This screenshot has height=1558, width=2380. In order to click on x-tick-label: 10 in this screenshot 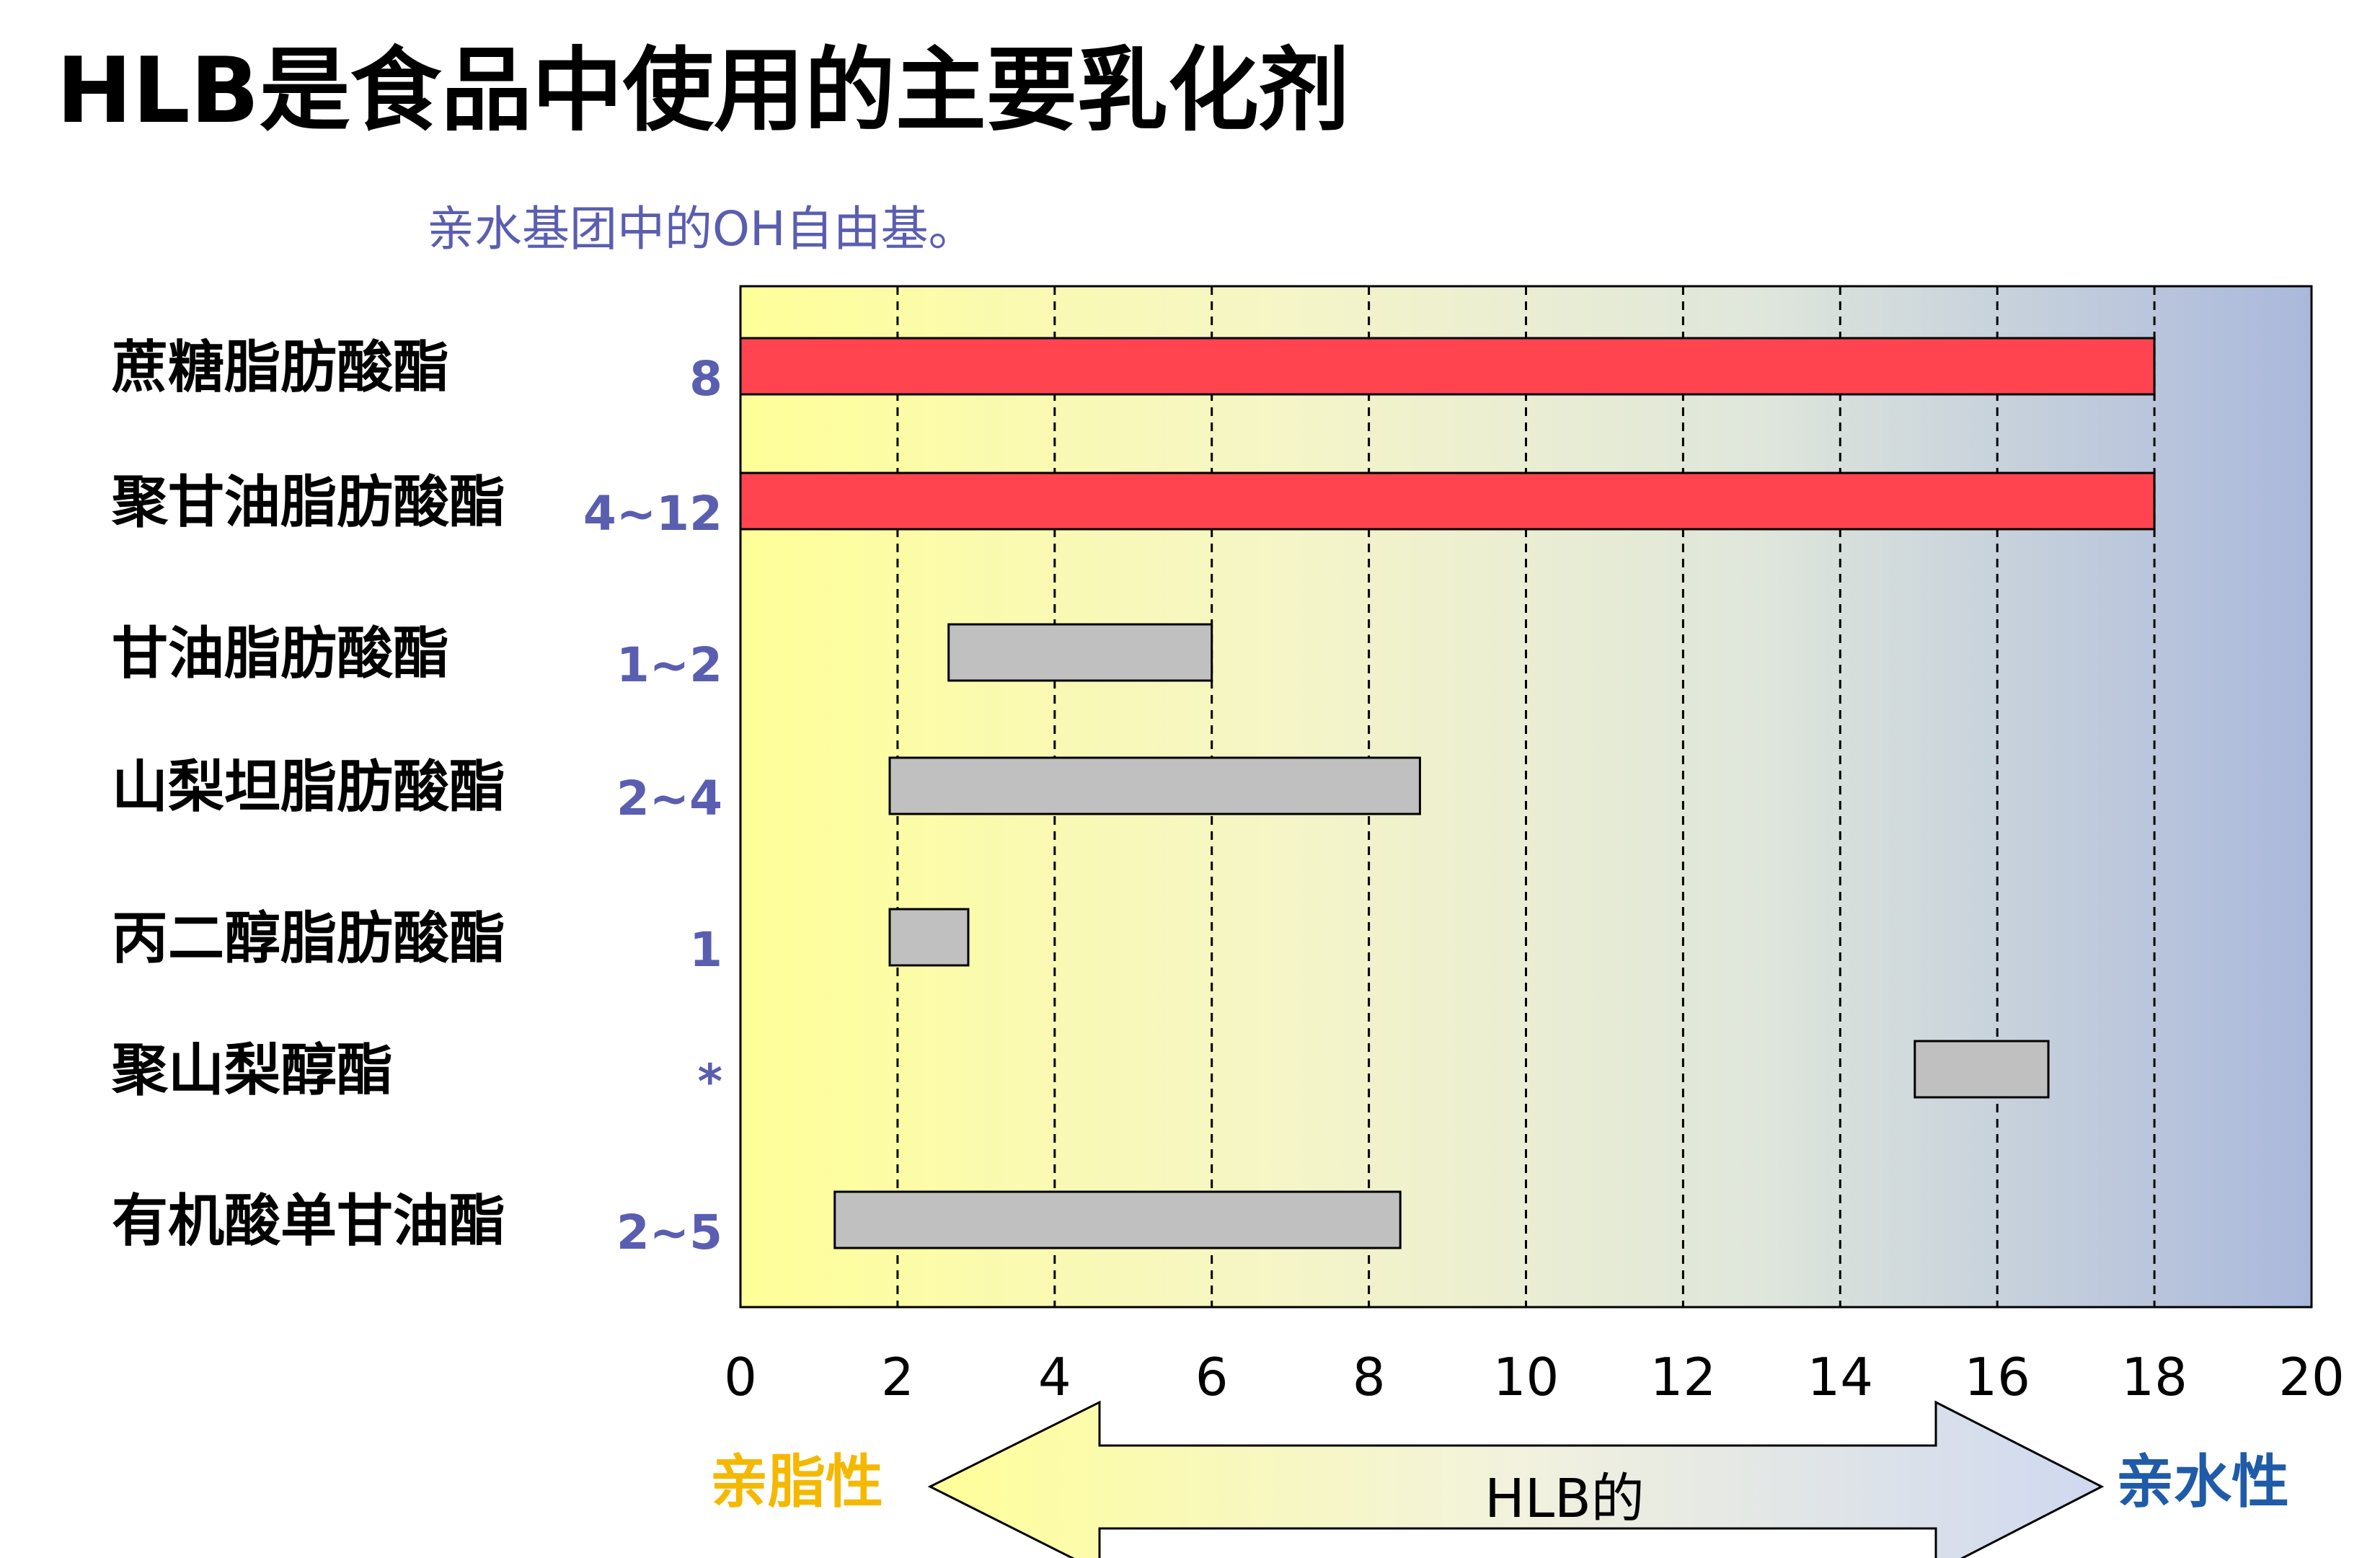, I will do `click(1526, 1377)`.